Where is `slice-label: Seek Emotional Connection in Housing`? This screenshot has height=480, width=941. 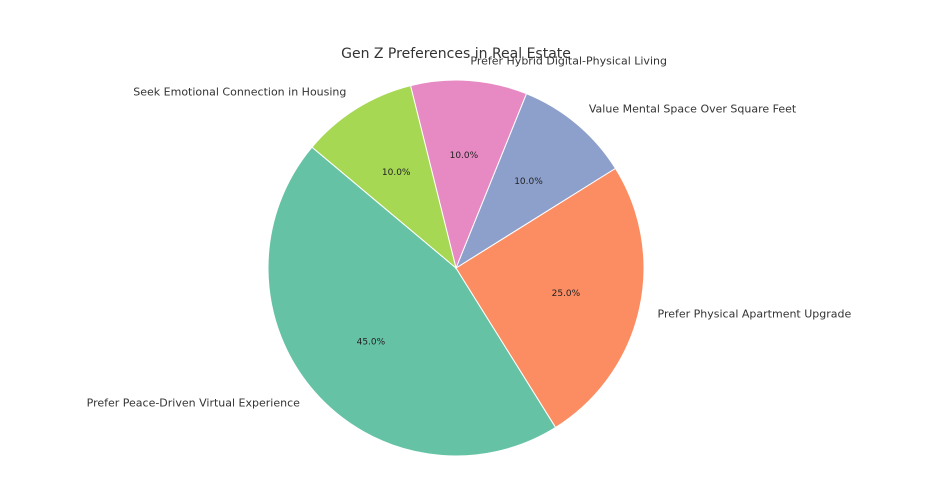 slice-label: Seek Emotional Connection in Housing is located at coordinates (239, 92).